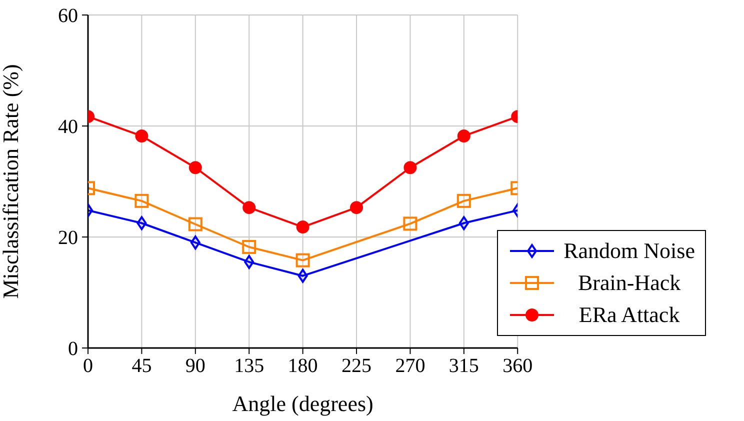  I want to click on x-tick-label: 315, so click(463, 366).